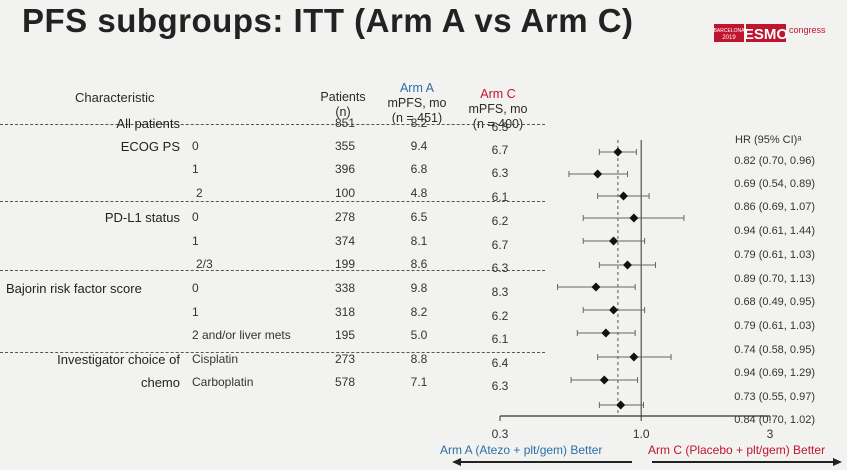 This screenshot has width=847, height=470. I want to click on row-arm-c-mpfs: 8.3, so click(500, 292).